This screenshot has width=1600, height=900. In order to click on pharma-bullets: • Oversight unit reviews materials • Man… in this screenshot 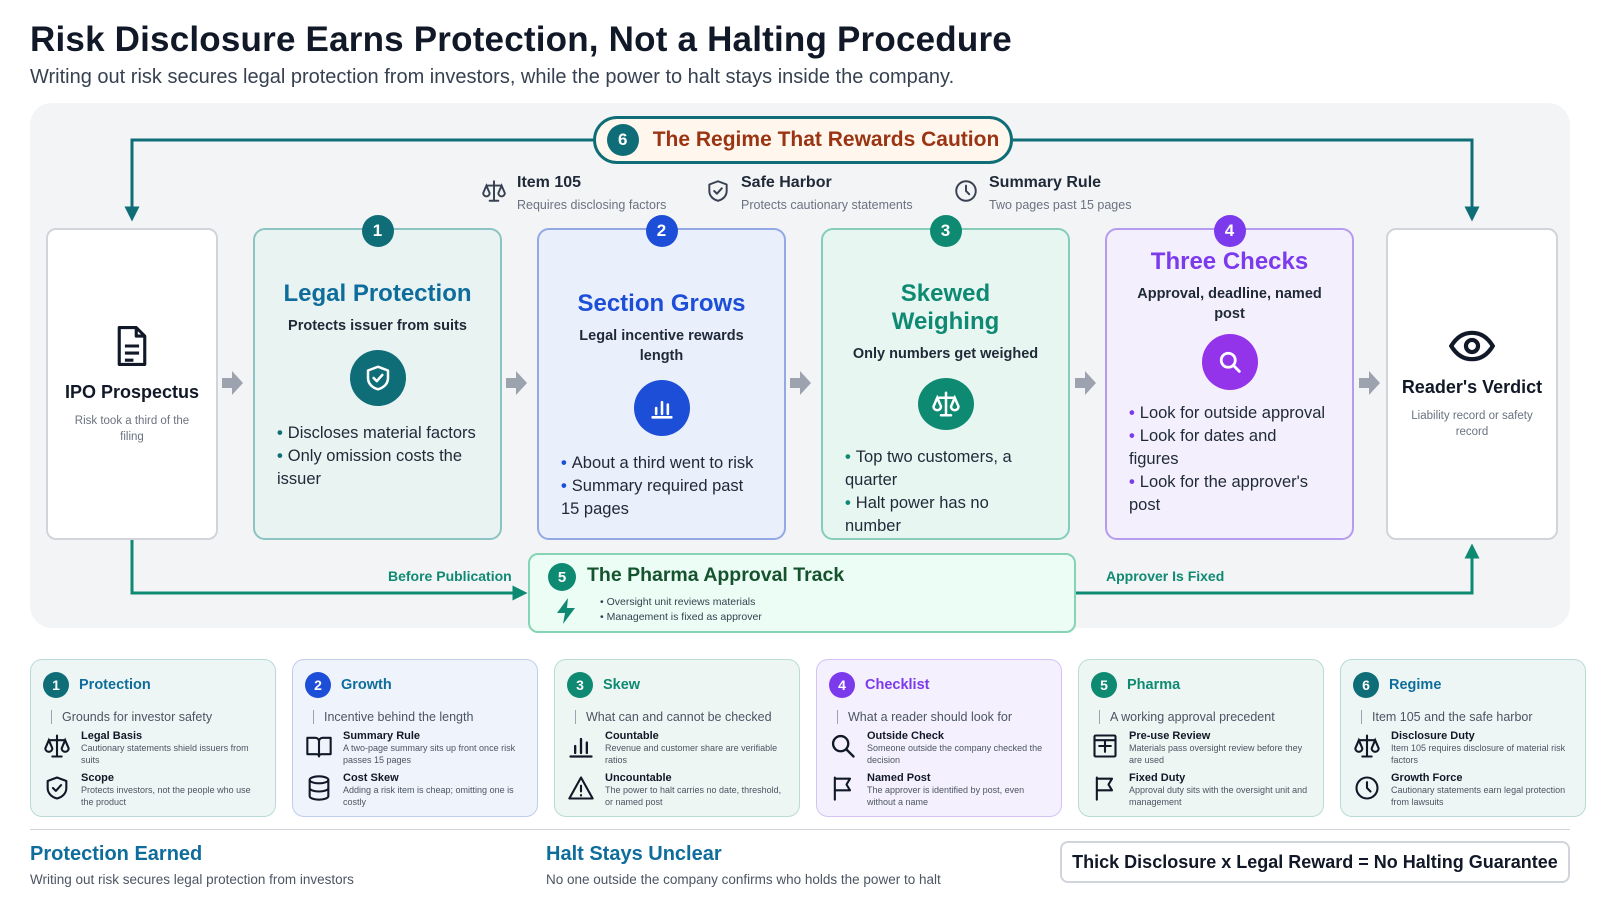, I will do `click(681, 610)`.